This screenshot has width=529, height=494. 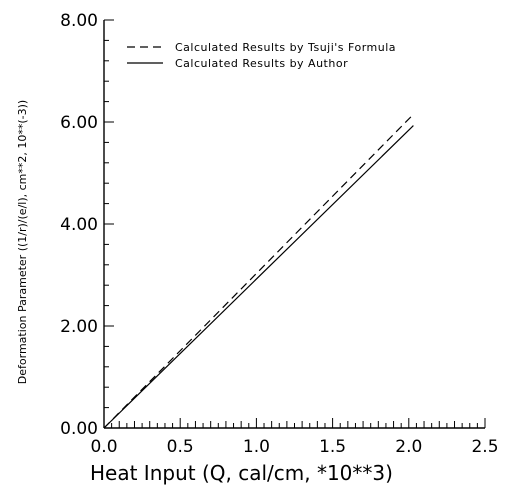 I want to click on y-tick-label: 8.00, so click(x=79, y=21).